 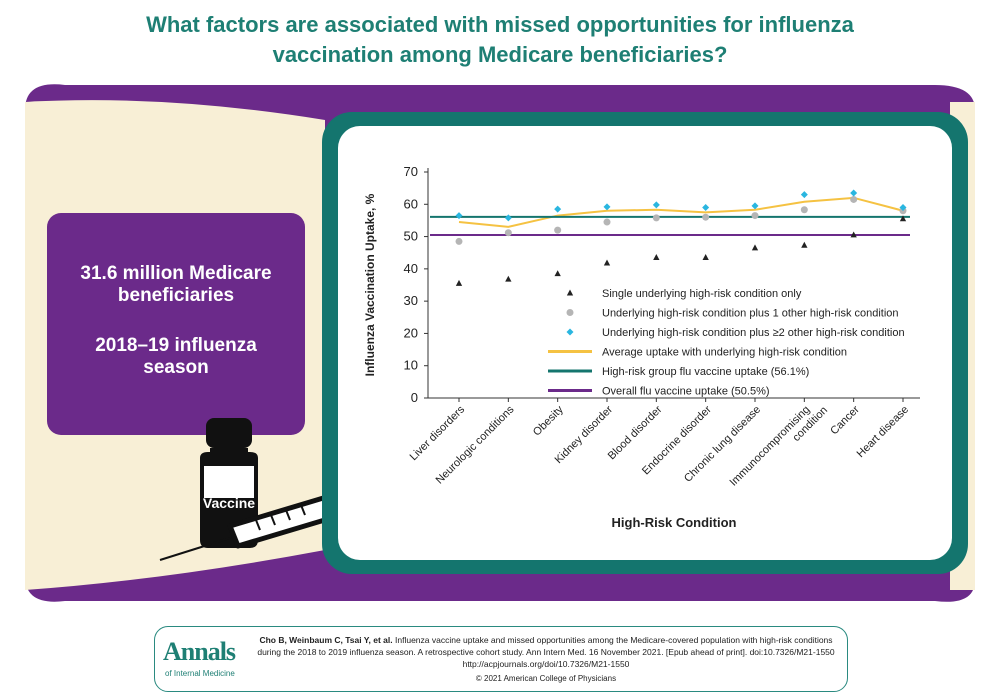 I want to click on x-tick-label: Cancer, so click(x=845, y=420).